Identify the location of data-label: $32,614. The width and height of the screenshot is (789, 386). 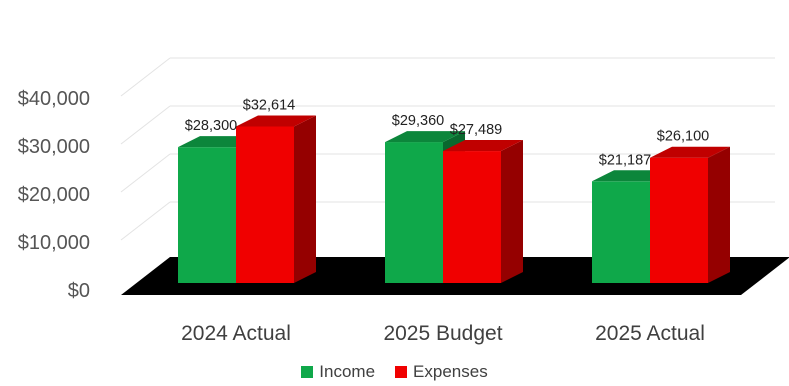
(269, 105).